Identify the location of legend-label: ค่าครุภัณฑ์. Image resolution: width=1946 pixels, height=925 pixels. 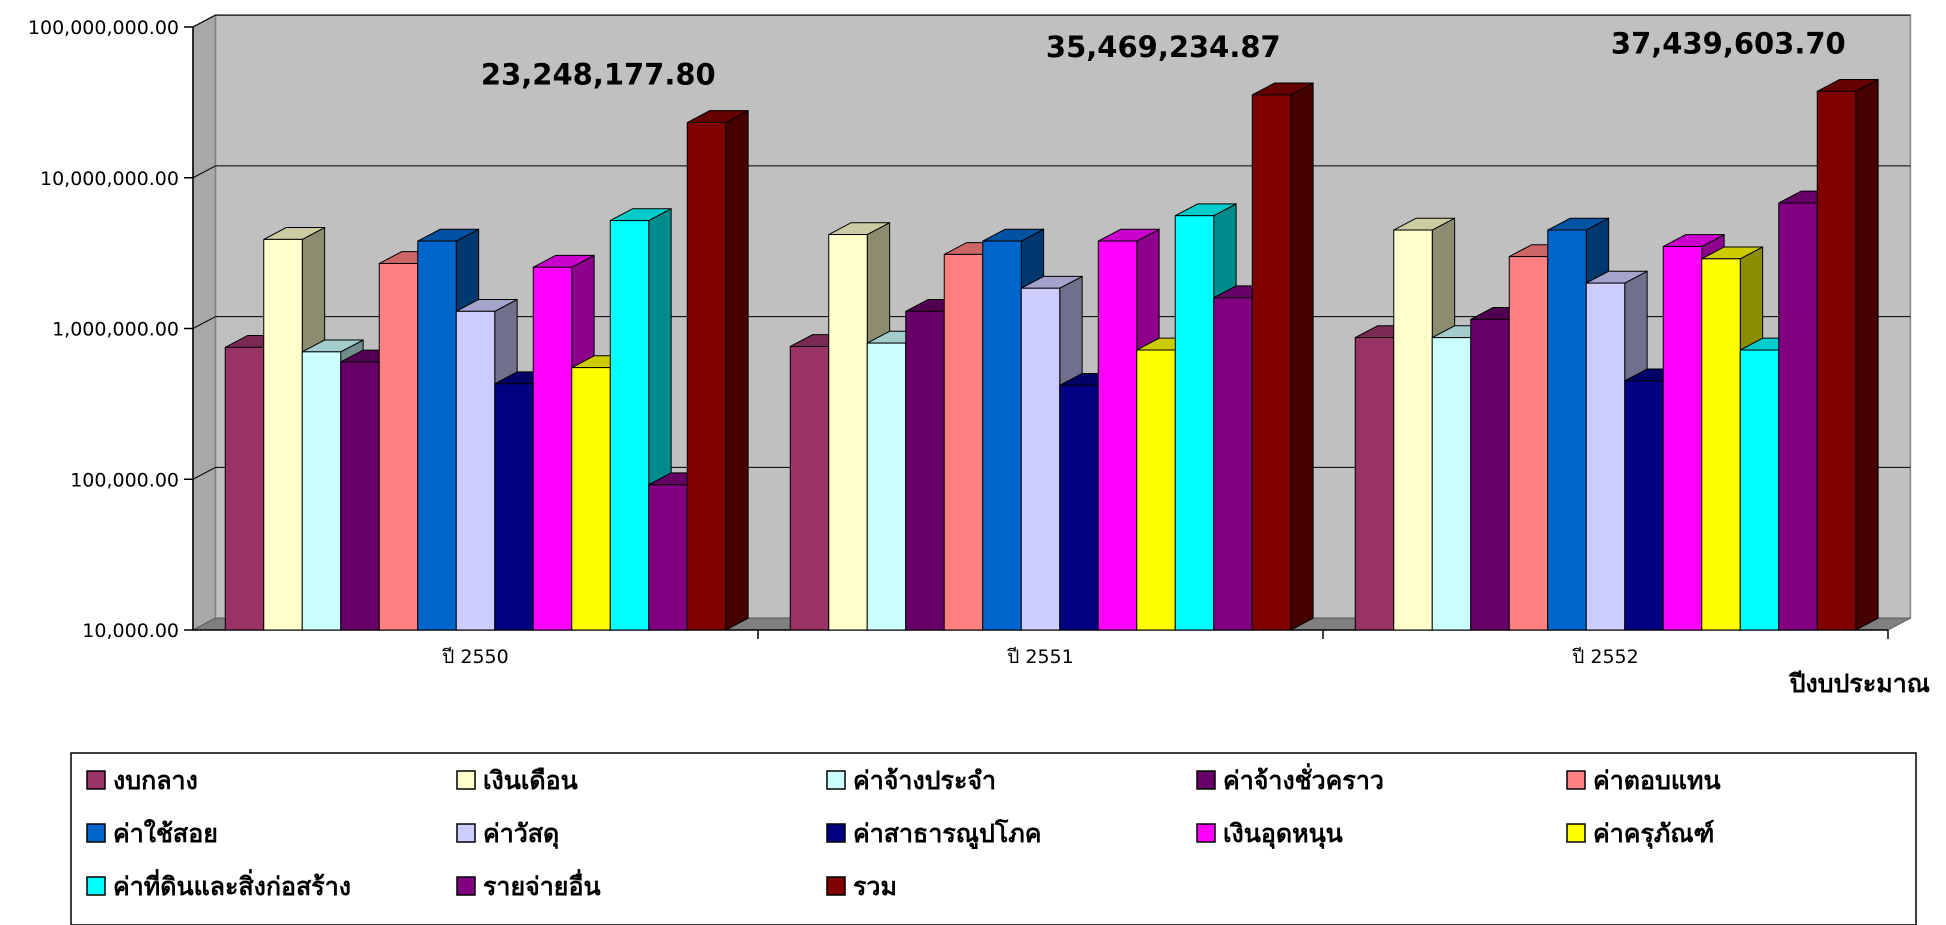
(1653, 834).